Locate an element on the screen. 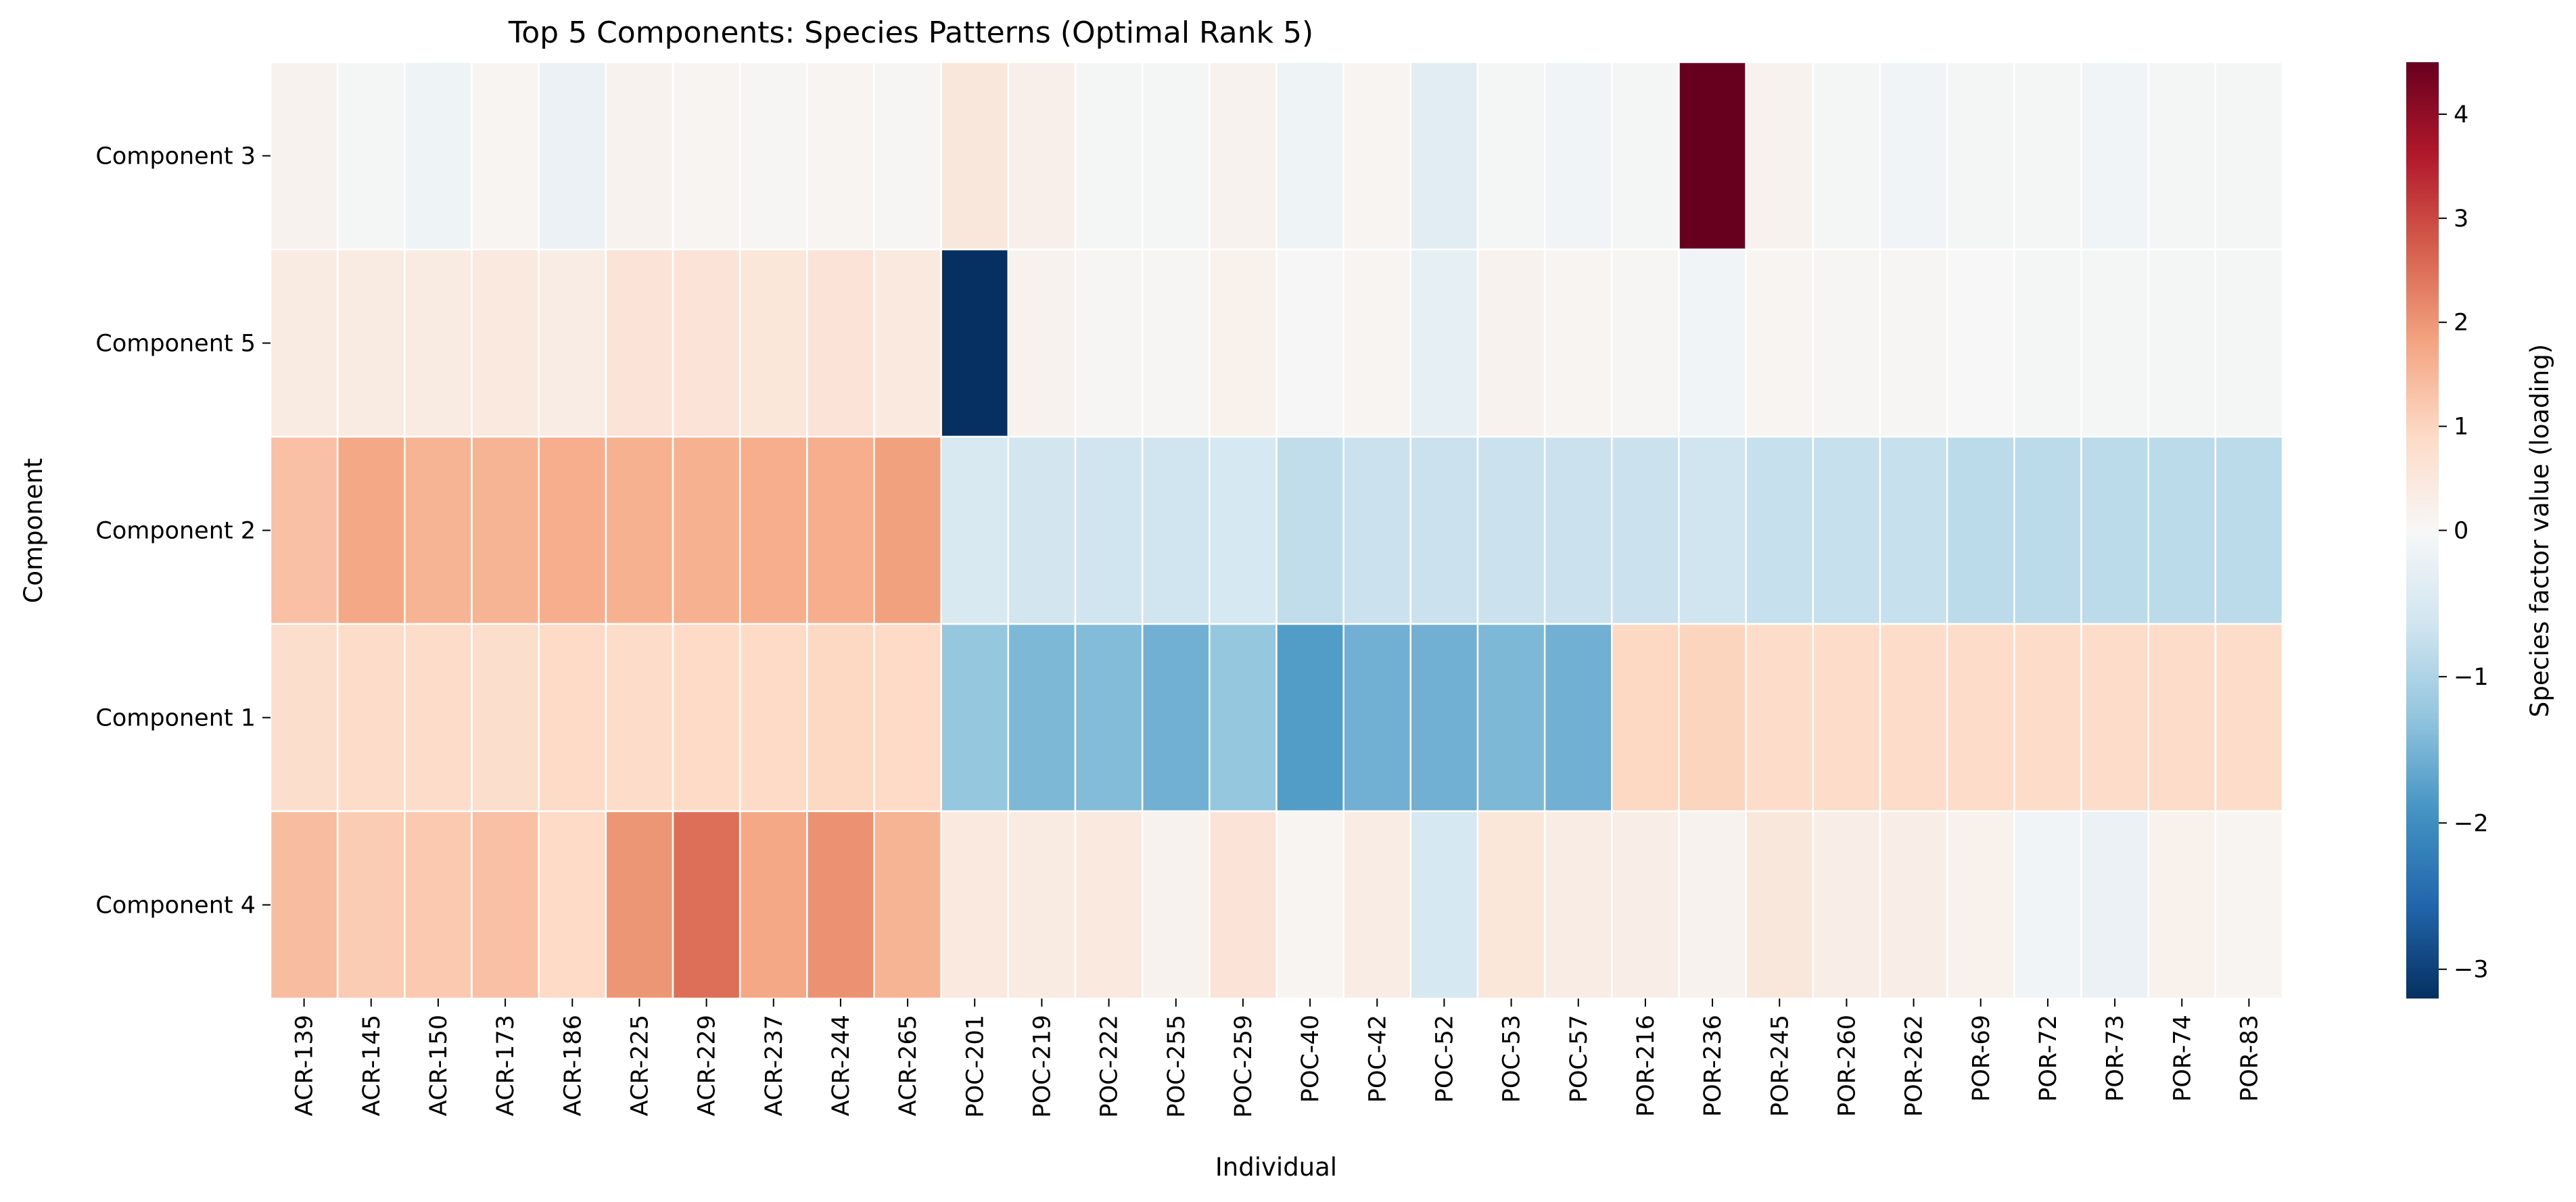 The image size is (2576, 1202). y-tick-label: Component 4 is located at coordinates (175, 906).